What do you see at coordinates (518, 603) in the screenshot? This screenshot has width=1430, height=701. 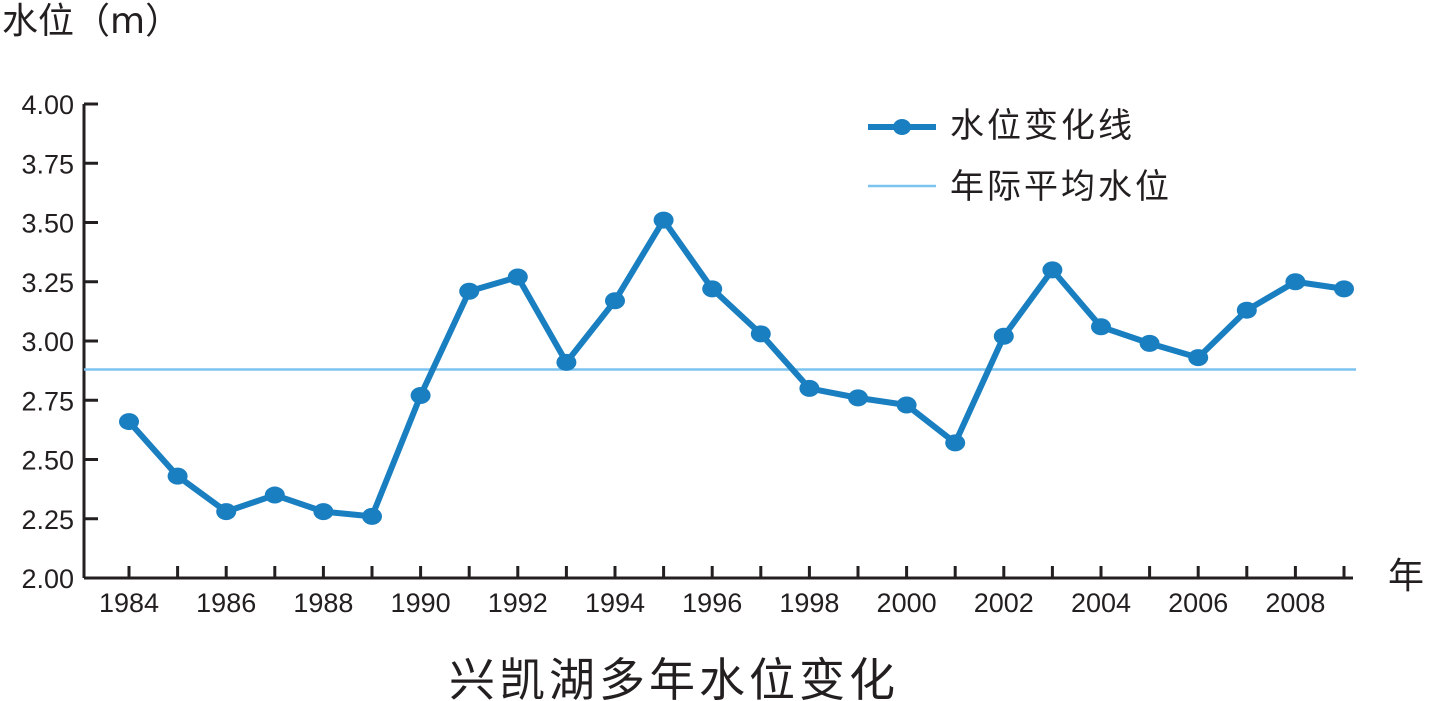 I see `x-tick-label: 1992` at bounding box center [518, 603].